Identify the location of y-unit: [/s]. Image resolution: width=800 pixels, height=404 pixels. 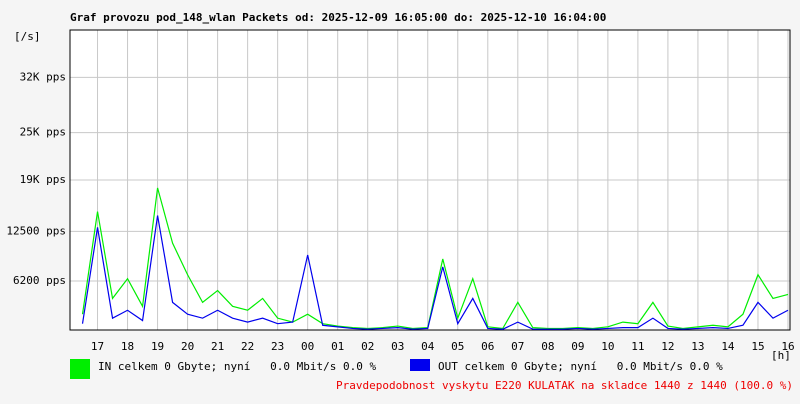
(27, 36).